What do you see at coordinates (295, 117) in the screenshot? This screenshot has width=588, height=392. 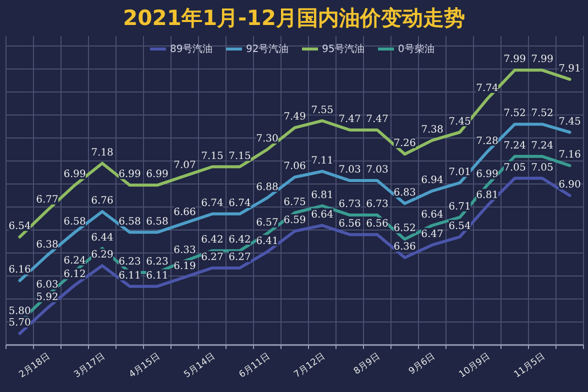 I see `data-label: 7.49` at bounding box center [295, 117].